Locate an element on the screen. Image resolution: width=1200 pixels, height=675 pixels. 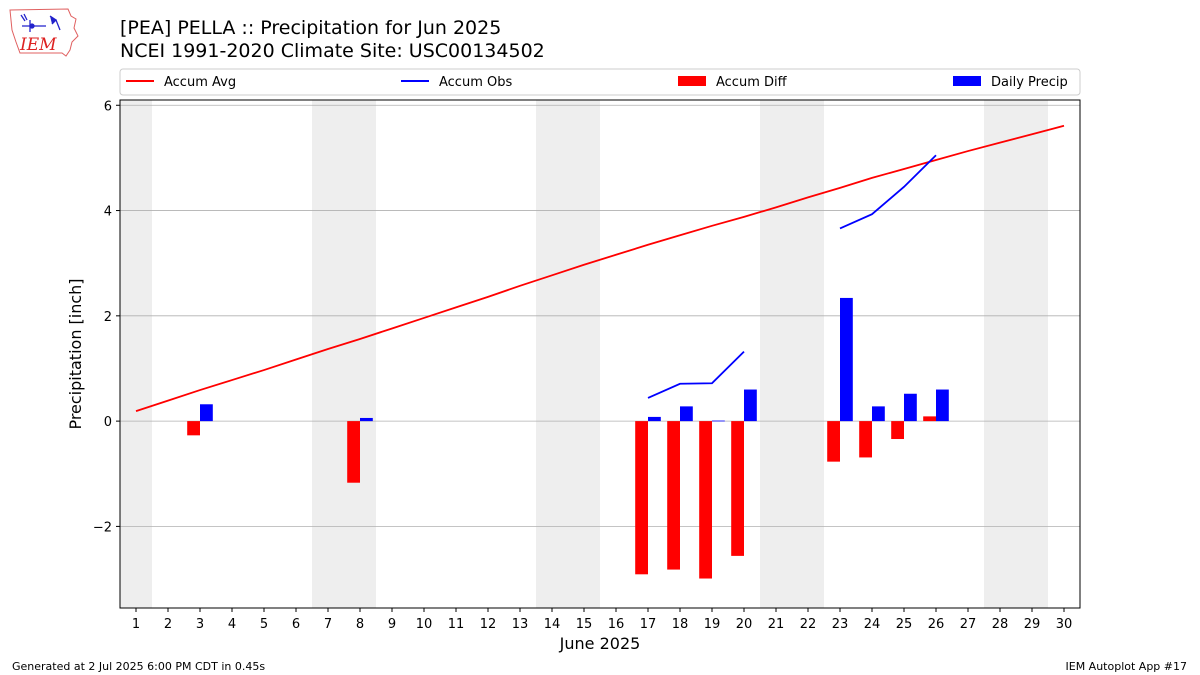
x-tick-label: 3 is located at coordinates (200, 624).